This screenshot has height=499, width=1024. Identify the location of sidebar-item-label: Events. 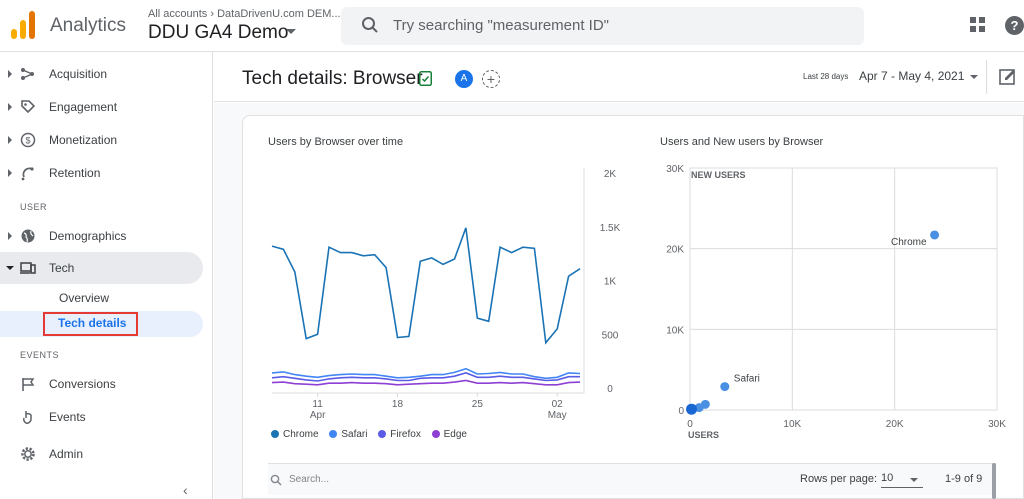
(67, 417).